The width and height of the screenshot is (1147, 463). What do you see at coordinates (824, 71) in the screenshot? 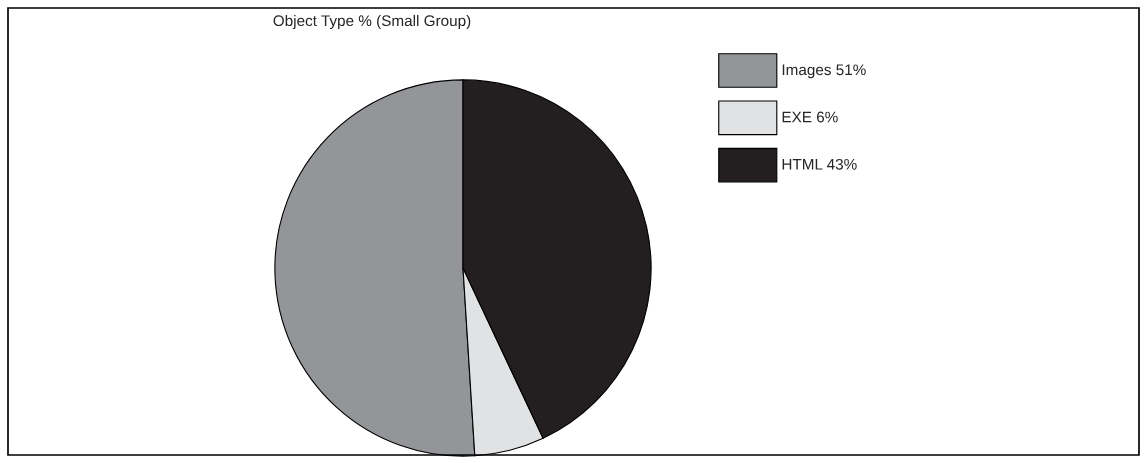
I see `legend-label: Images 51%` at bounding box center [824, 71].